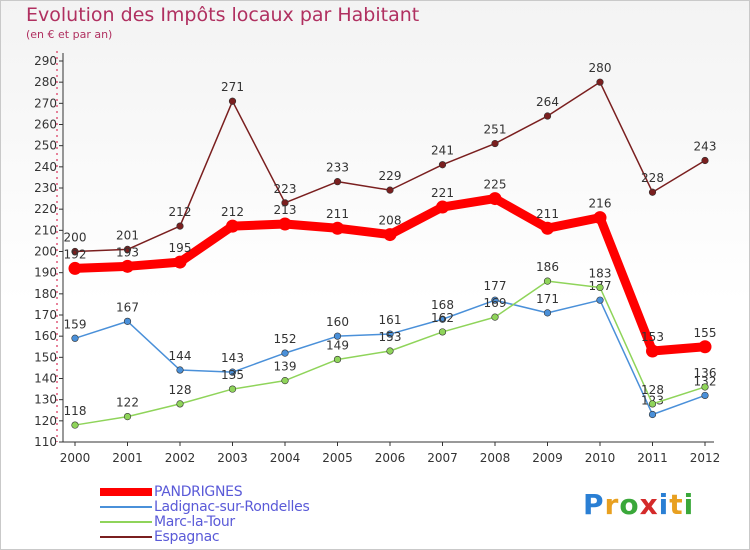 The width and height of the screenshot is (750, 550). Describe the element at coordinates (180, 212) in the screenshot. I see `data-label: 212` at that location.